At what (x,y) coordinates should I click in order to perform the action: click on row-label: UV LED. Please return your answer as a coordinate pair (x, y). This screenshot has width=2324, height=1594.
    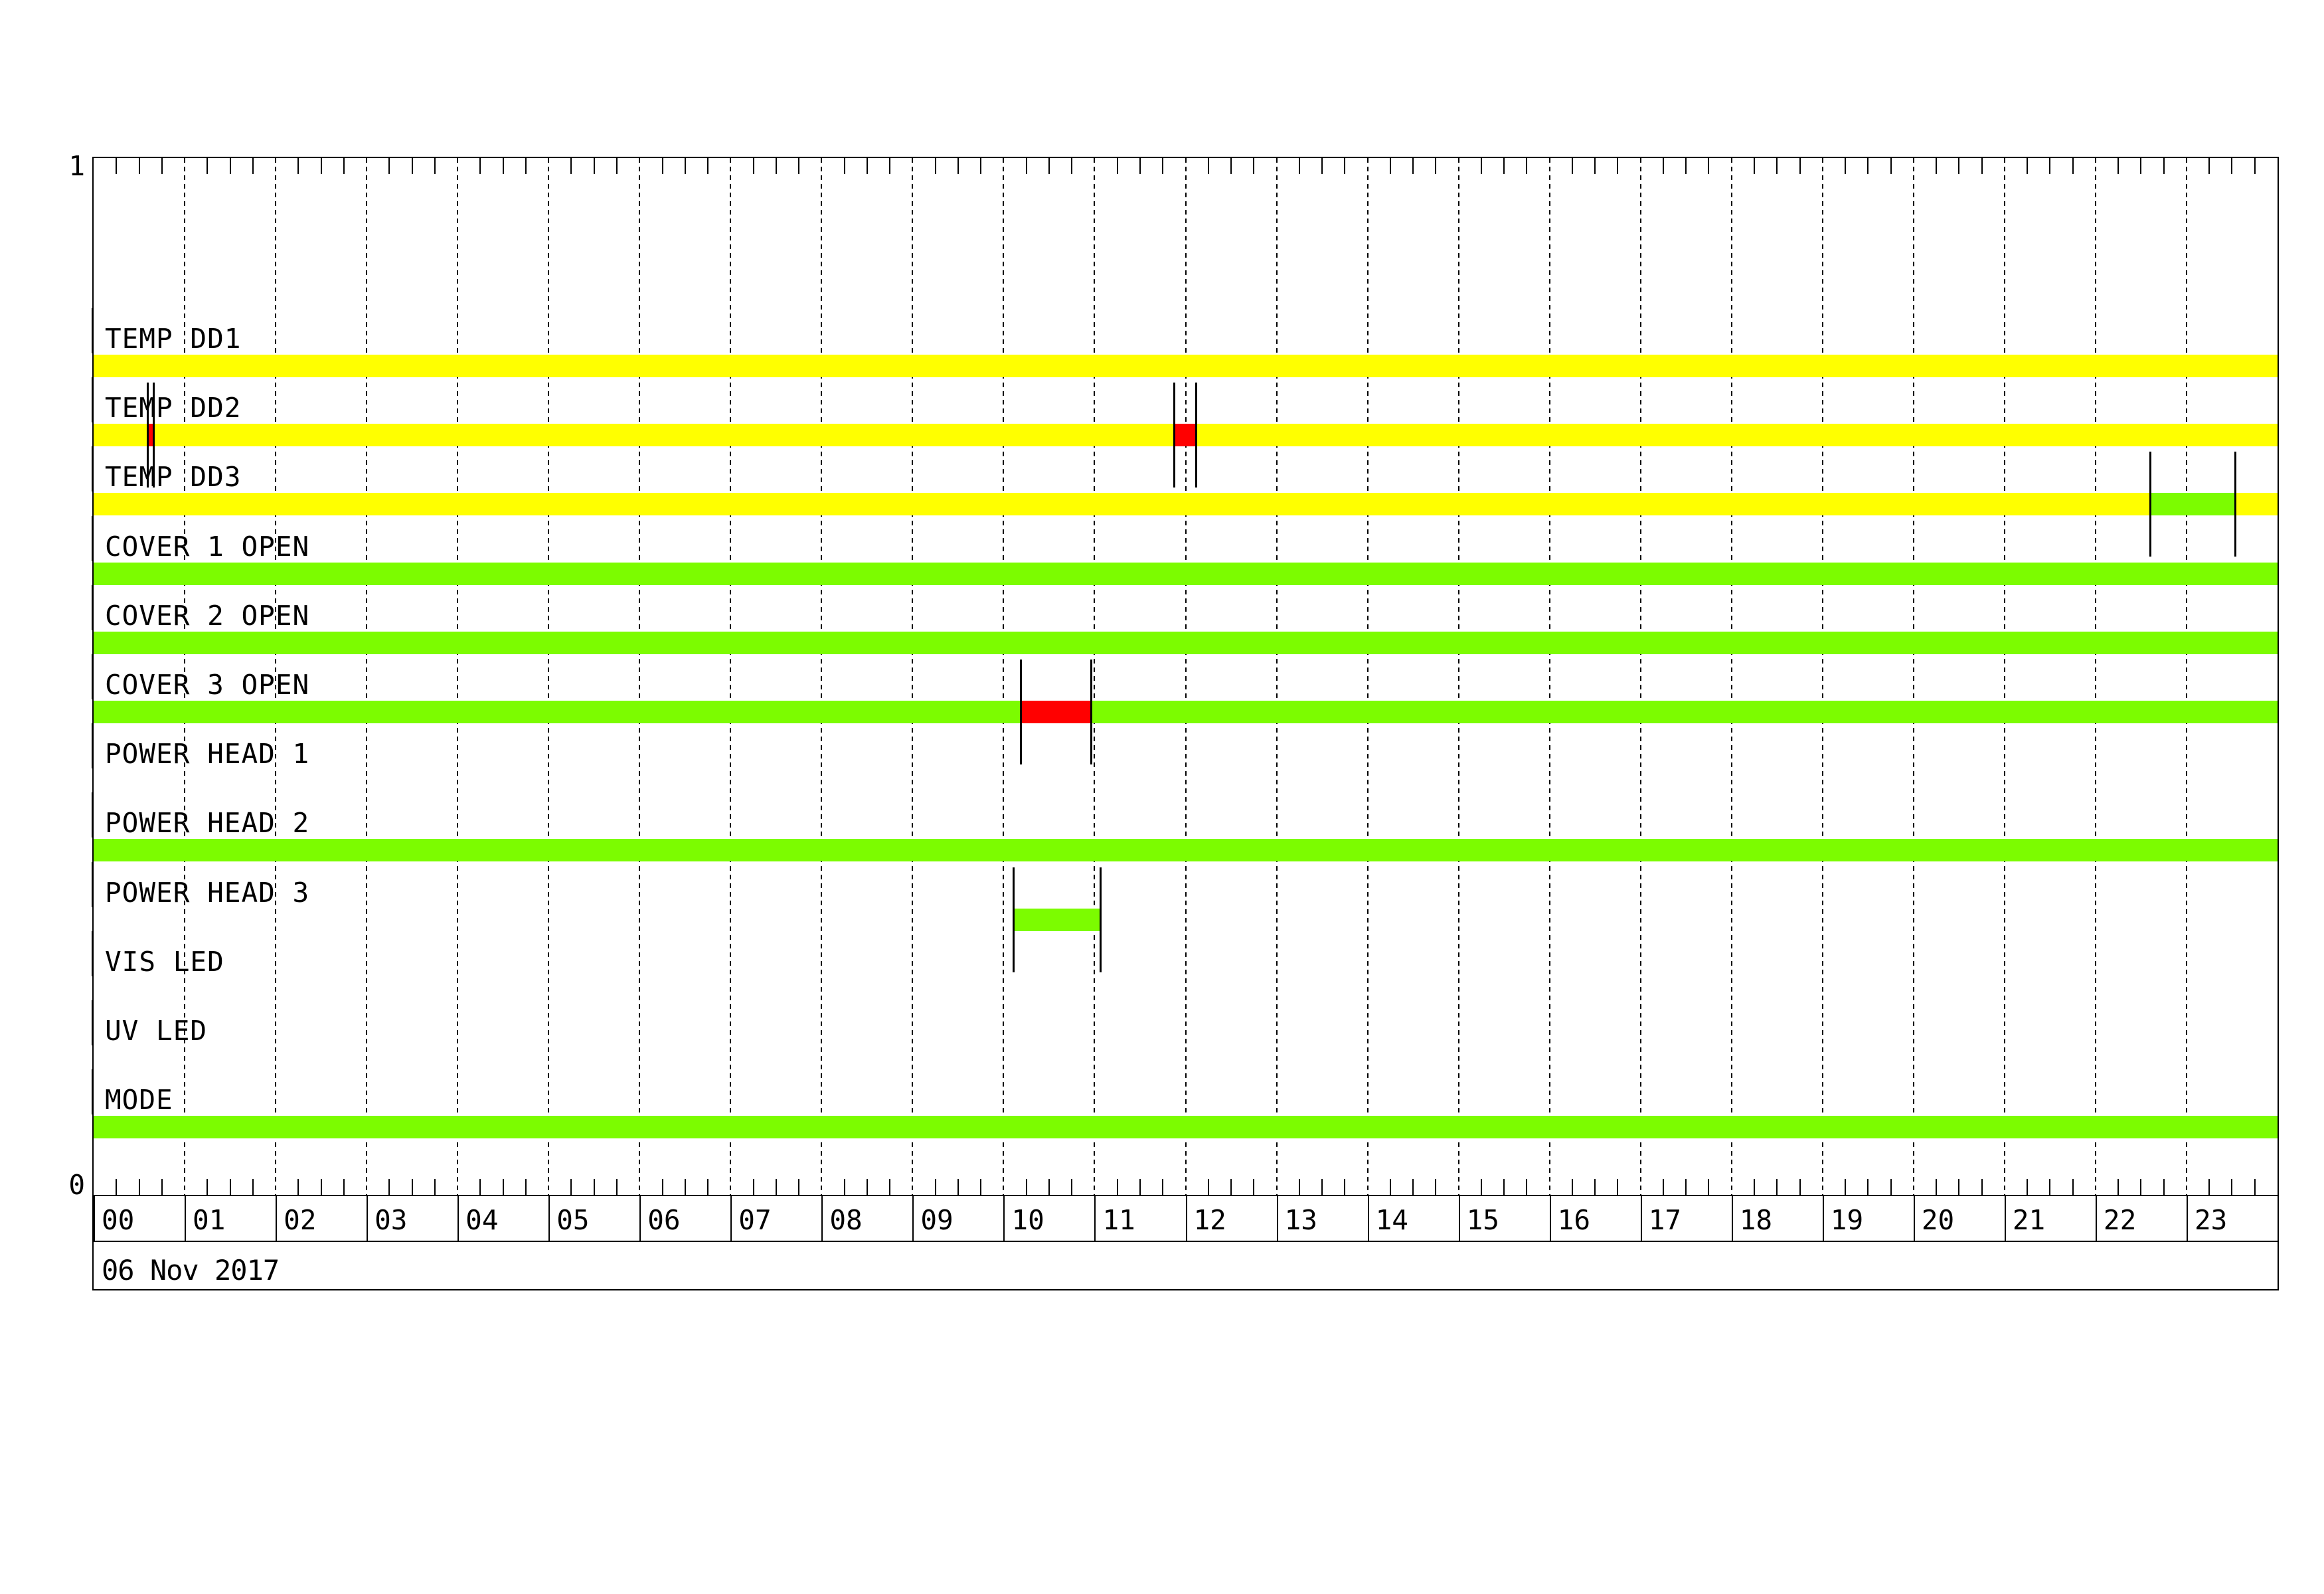
    Looking at the image, I should click on (156, 1031).